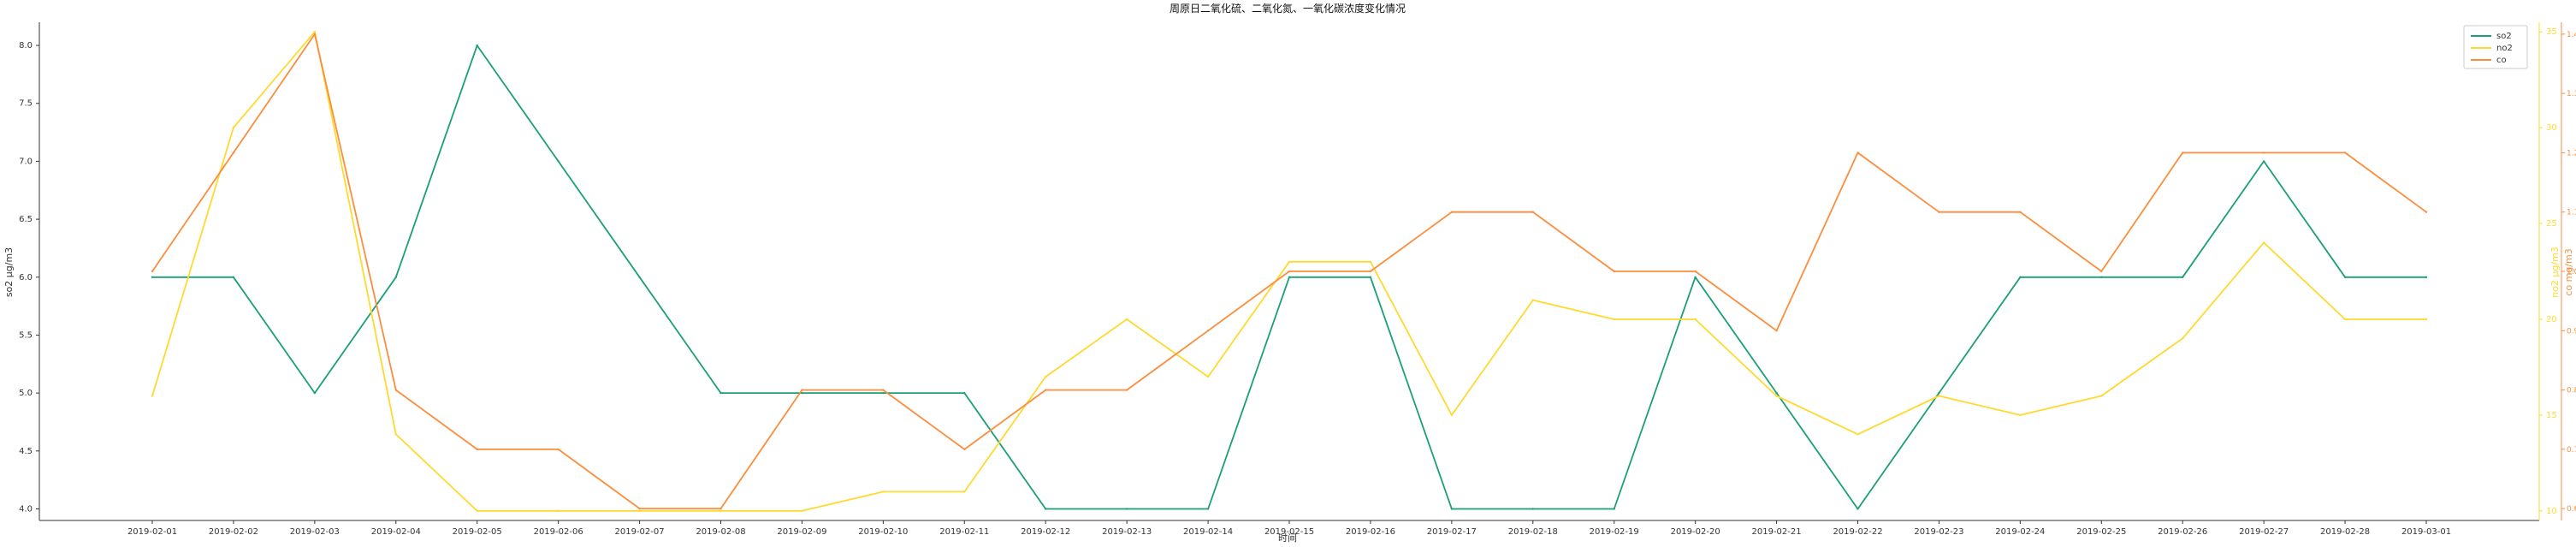 The image size is (2576, 547). What do you see at coordinates (2551, 128) in the screenshot?
I see `y-tick-label-right-inner: 30` at bounding box center [2551, 128].